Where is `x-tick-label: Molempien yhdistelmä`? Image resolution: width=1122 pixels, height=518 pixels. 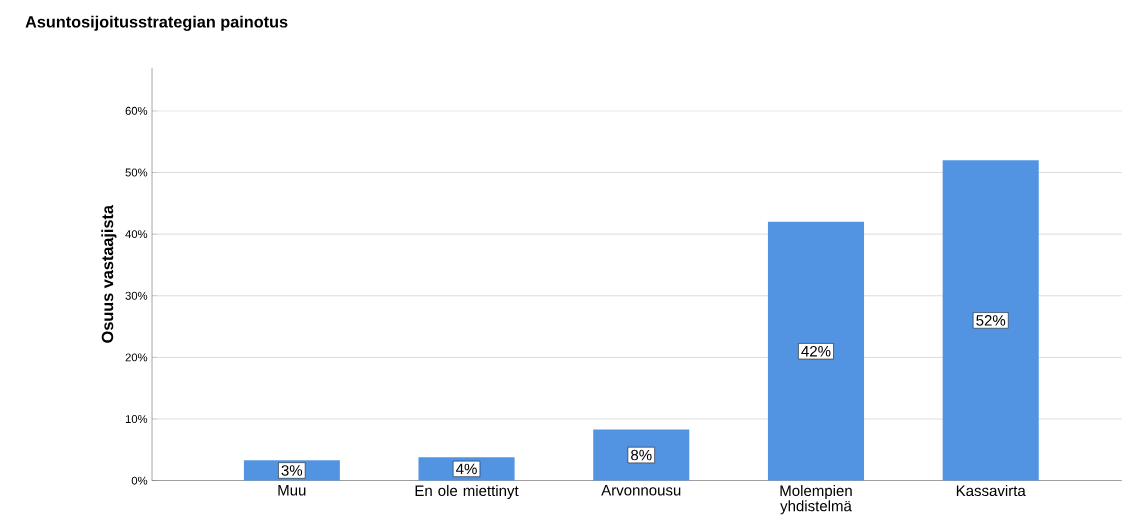
x-tick-label: Molempien yhdistelmä is located at coordinates (816, 499).